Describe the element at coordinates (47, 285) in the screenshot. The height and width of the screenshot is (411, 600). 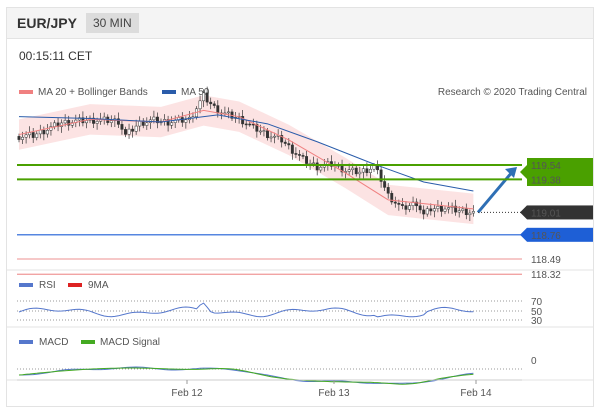
I see `legend-rsi-label: RSI` at that location.